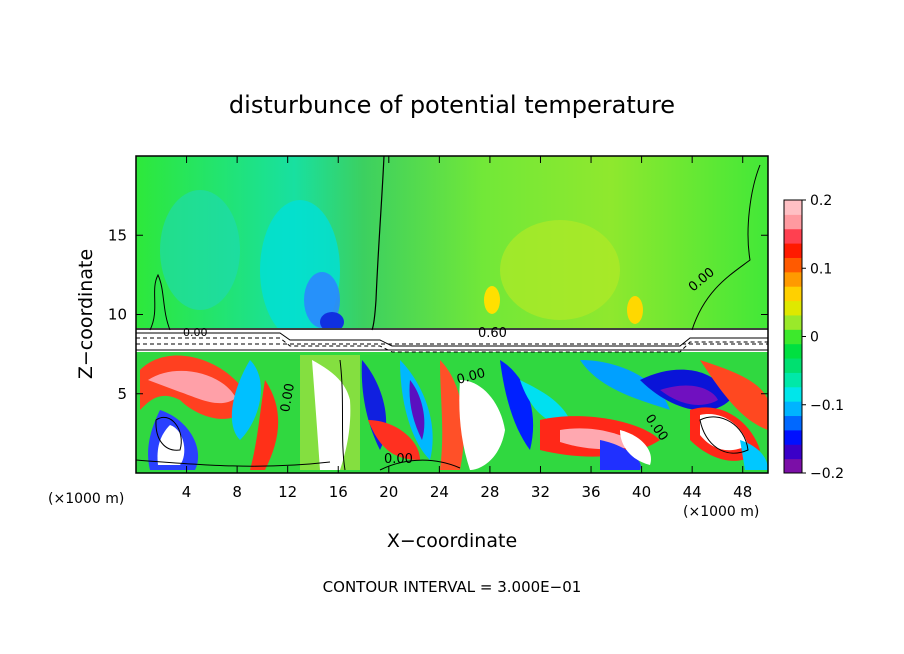 Image resolution: width=904 pixels, height=654 pixels. What do you see at coordinates (287, 492) in the screenshot?
I see `x-tick-label: 12` at bounding box center [287, 492].